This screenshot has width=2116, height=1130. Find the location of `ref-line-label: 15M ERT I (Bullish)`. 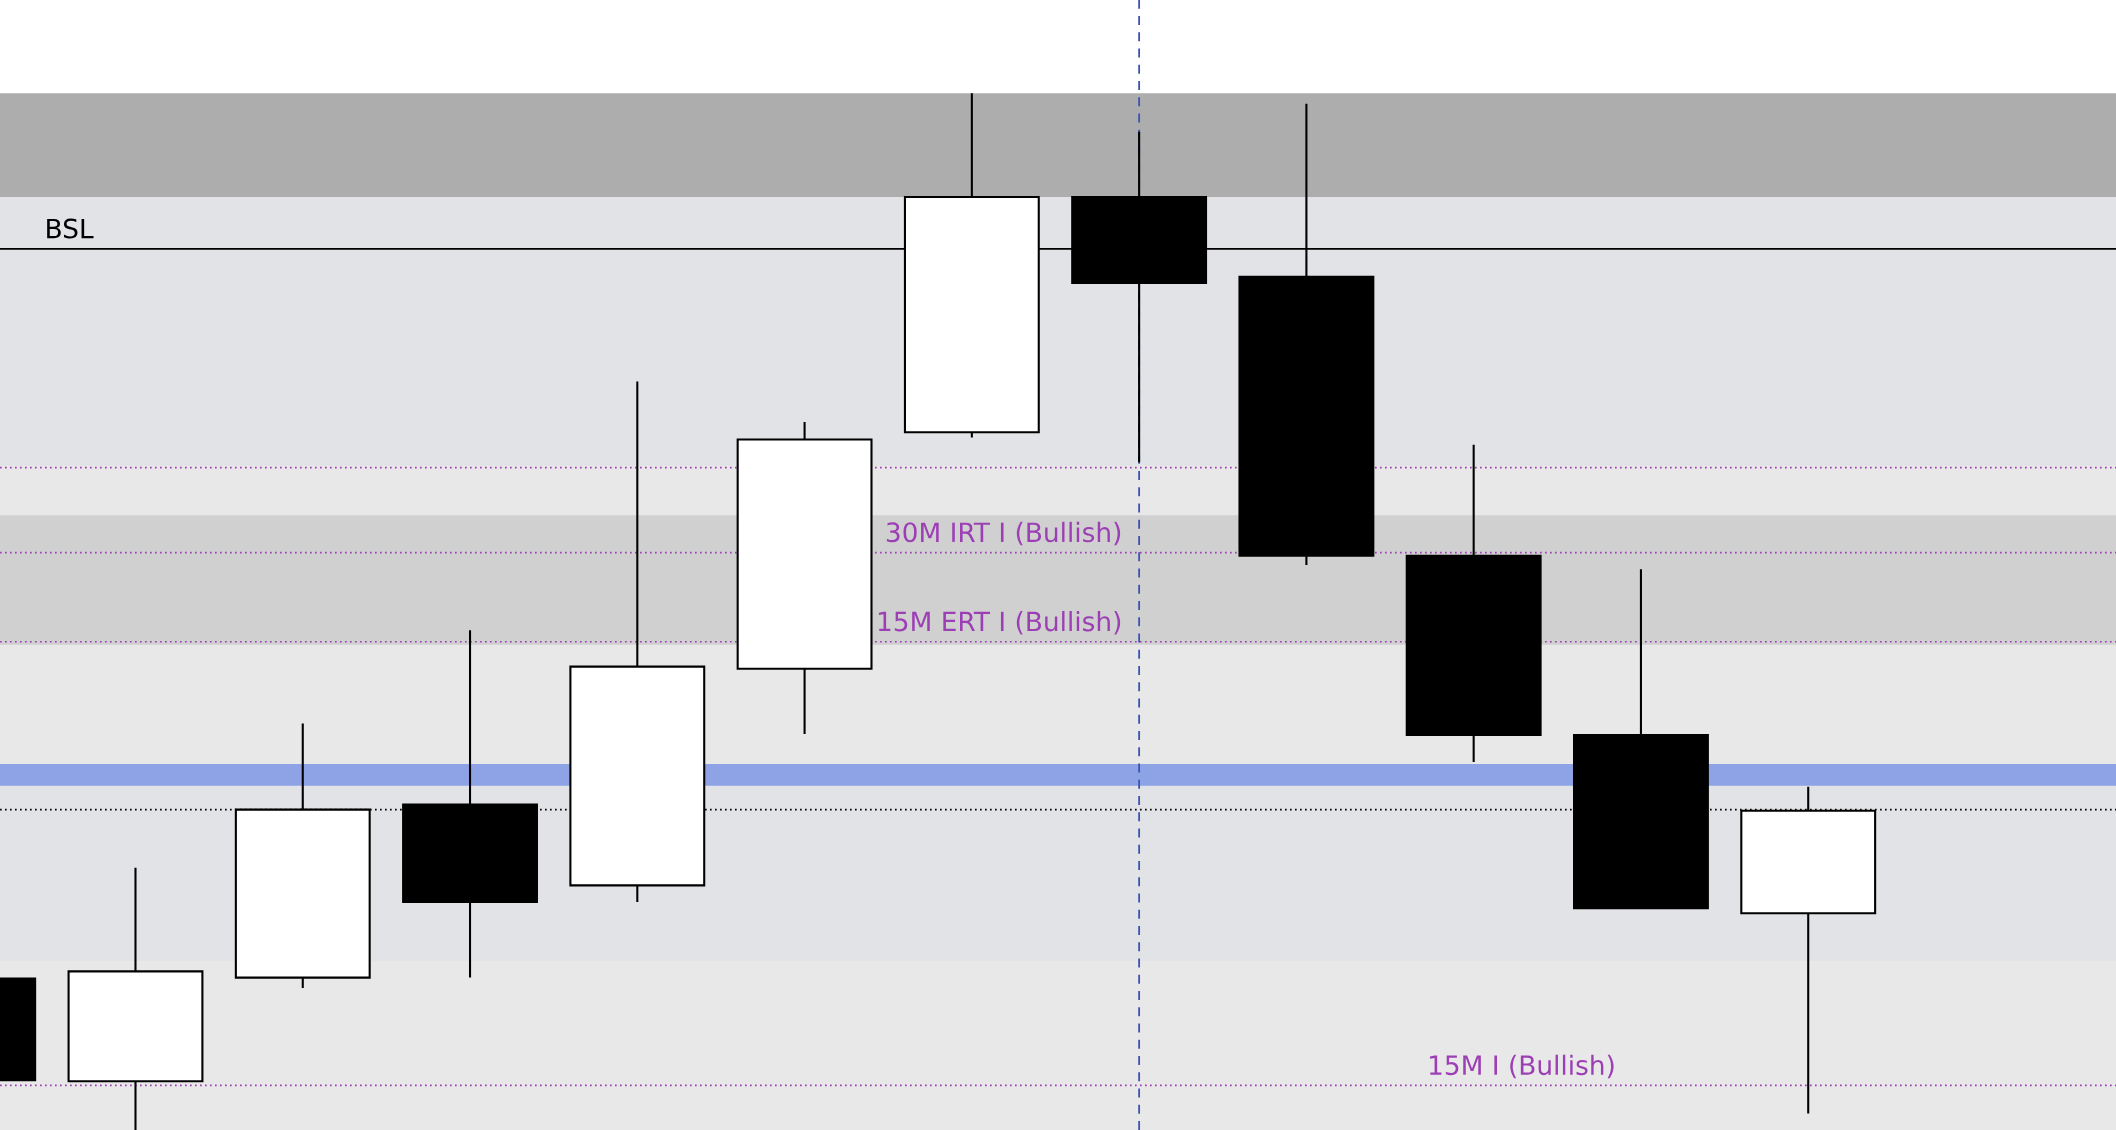

ref-line-label: 15M ERT I (Bullish) is located at coordinates (999, 622).